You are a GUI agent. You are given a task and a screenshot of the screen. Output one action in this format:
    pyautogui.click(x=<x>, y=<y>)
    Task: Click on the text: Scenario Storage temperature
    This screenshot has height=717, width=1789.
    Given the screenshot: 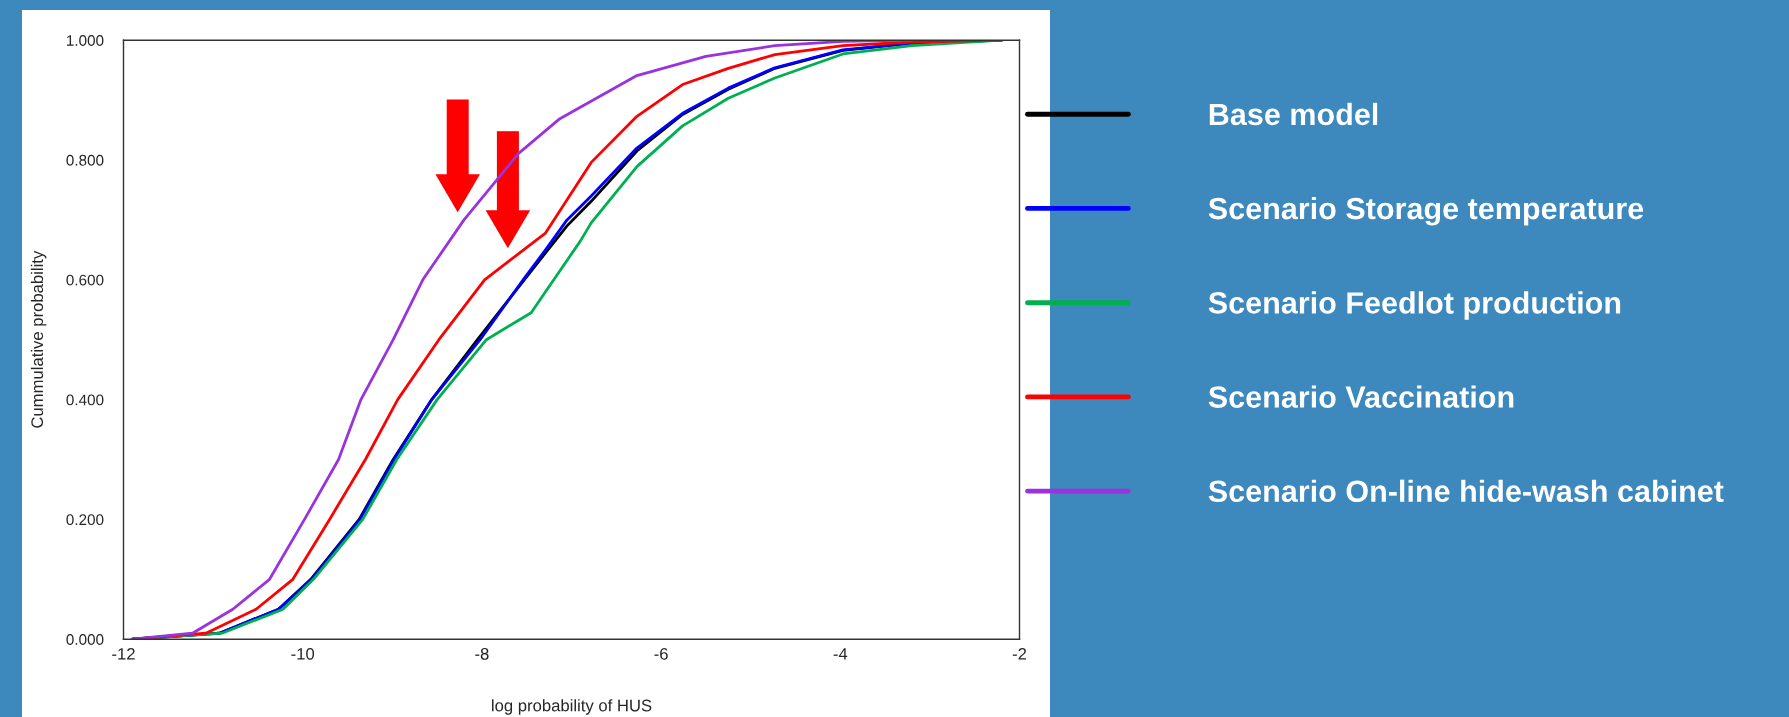 What is the action you would take?
    pyautogui.click(x=1426, y=211)
    